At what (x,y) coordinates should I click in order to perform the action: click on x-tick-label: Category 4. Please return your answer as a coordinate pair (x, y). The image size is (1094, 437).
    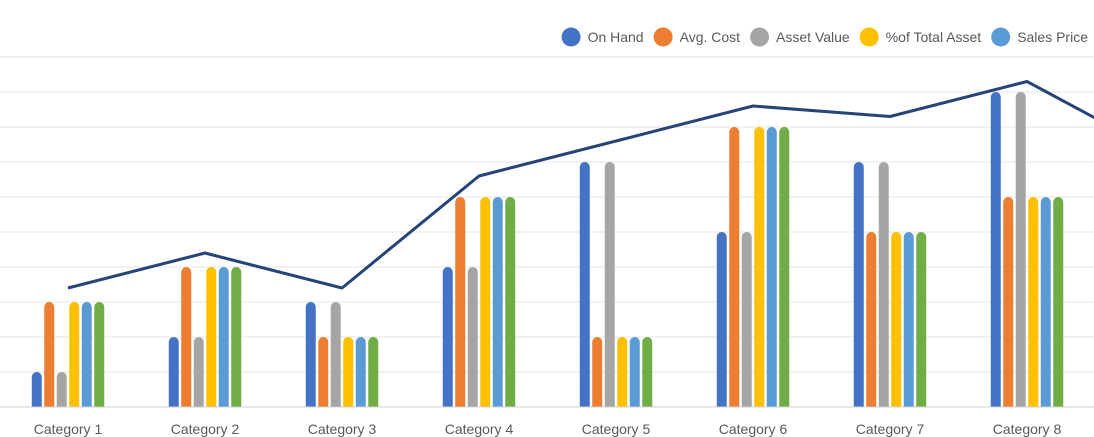
    Looking at the image, I should click on (479, 429).